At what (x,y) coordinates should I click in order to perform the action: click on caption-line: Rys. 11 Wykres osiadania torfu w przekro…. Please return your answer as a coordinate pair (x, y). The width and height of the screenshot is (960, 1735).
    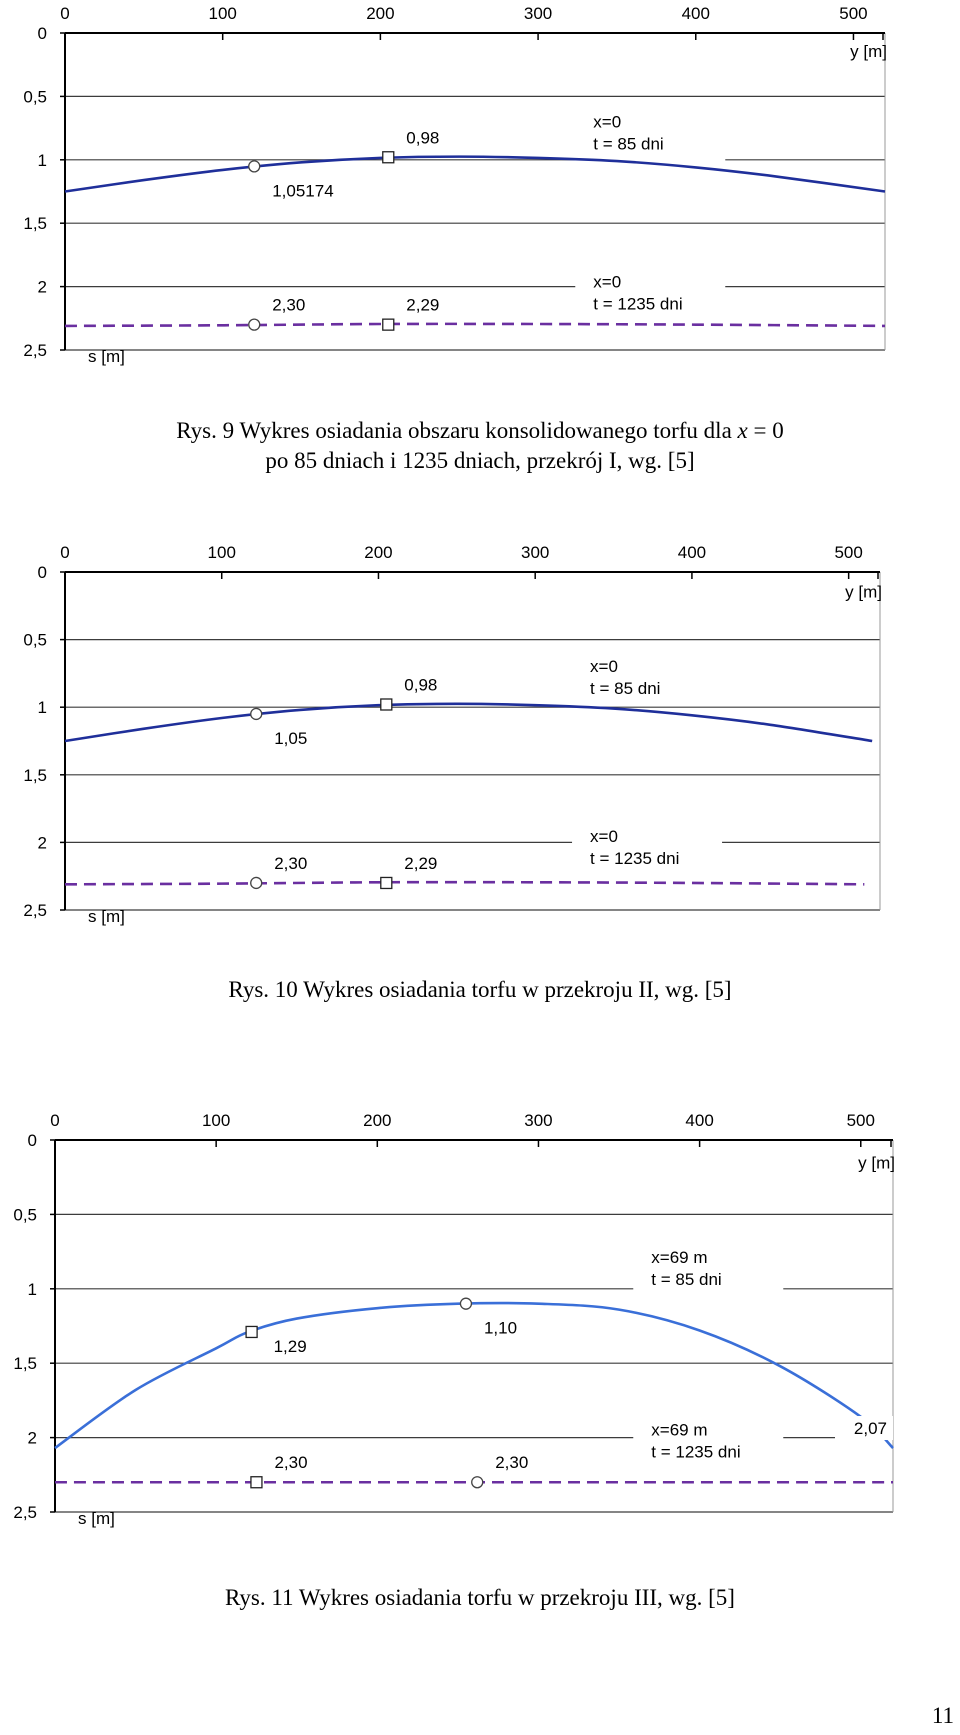
    Looking at the image, I should click on (480, 1597).